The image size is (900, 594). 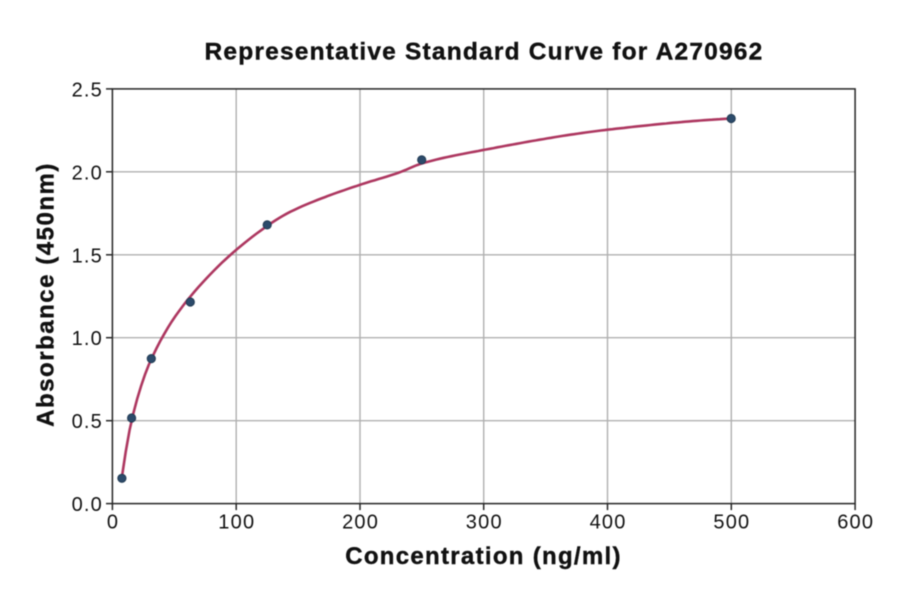 What do you see at coordinates (608, 523) in the screenshot?
I see `svg-text: 400` at bounding box center [608, 523].